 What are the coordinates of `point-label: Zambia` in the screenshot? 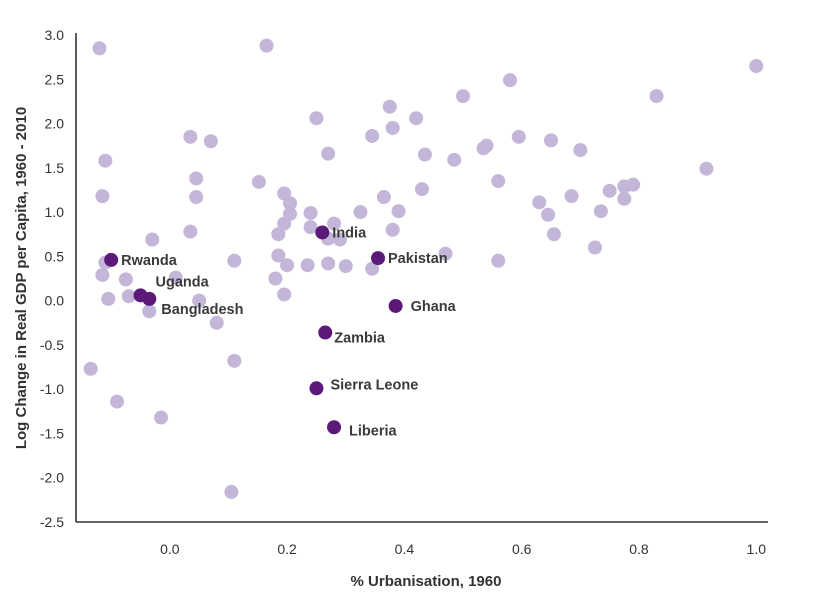 It's located at (360, 339).